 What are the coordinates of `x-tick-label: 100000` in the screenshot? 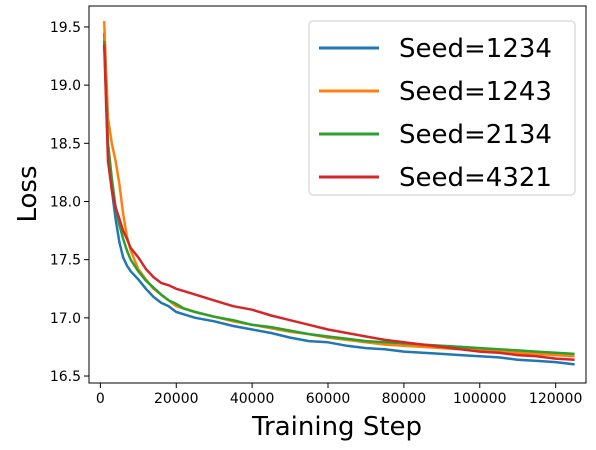 It's located at (479, 399).